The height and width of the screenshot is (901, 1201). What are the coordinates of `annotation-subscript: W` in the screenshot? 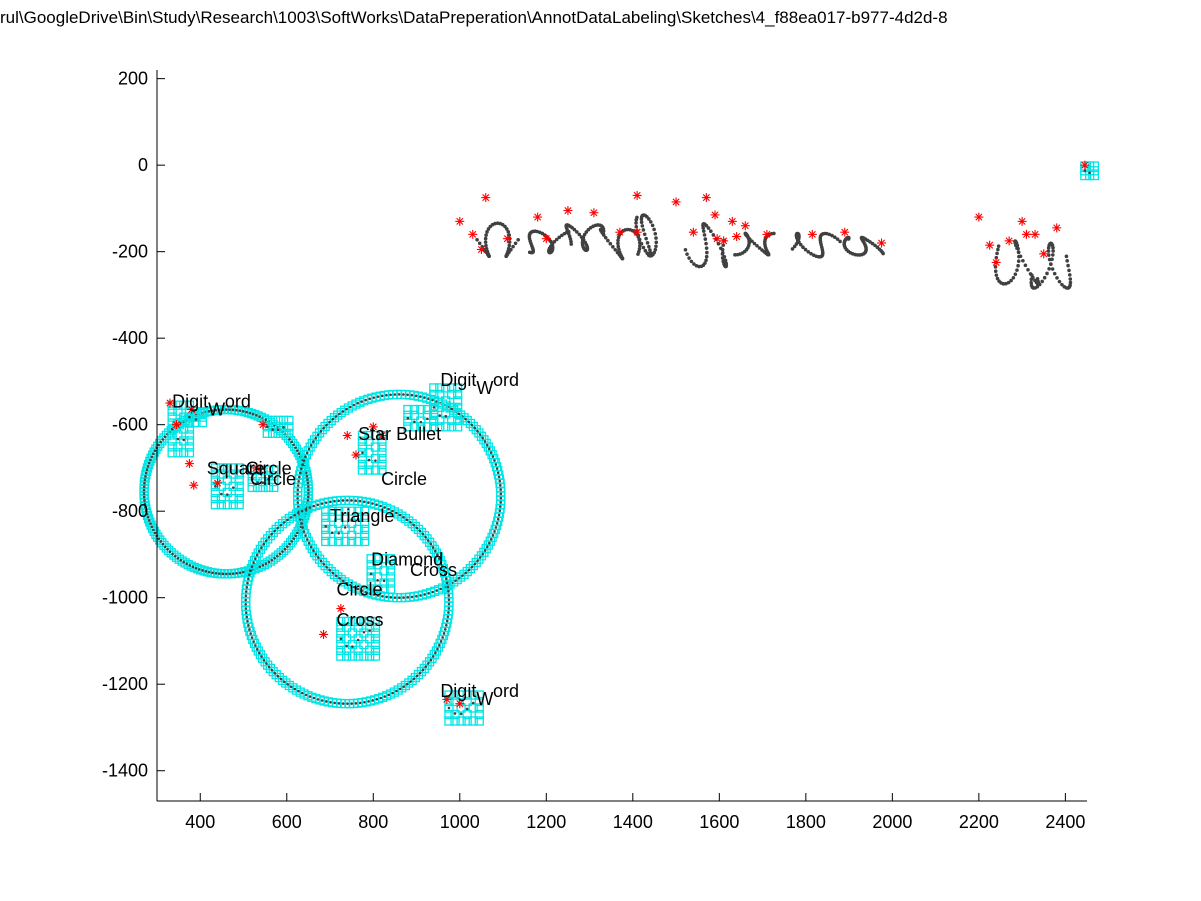 It's located at (484, 699).